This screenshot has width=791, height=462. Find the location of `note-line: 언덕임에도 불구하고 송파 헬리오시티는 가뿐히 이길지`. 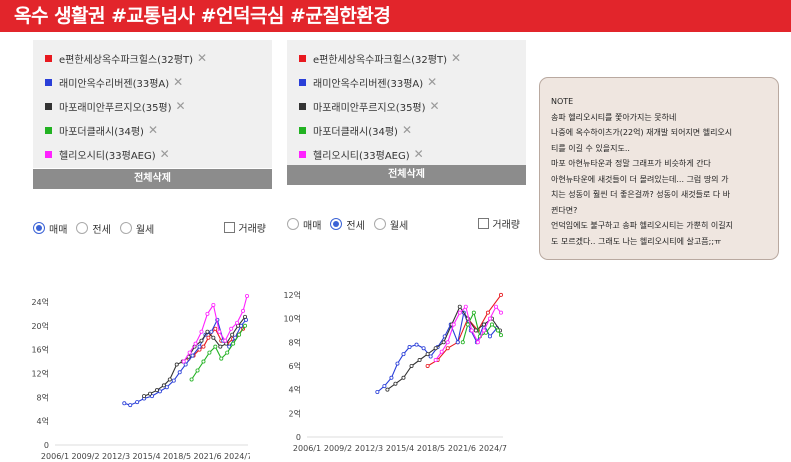

note-line: 언덕임에도 불구하고 송파 헬리오시티는 가뿐히 이길지 is located at coordinates (642, 225).